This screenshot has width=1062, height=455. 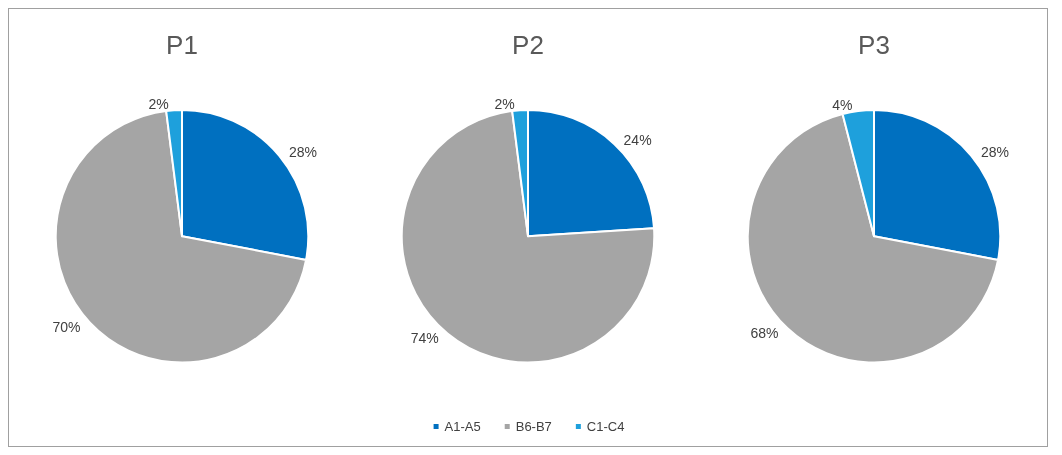 I want to click on chart-title: P3, so click(x=874, y=45).